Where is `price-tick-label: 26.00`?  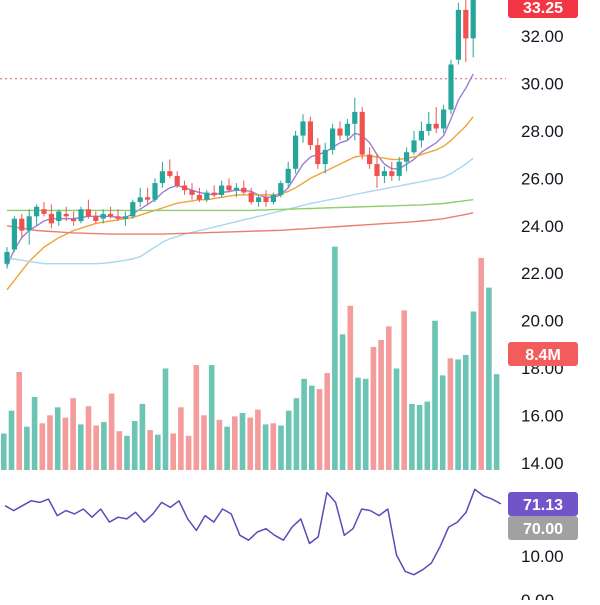 price-tick-label: 26.00 is located at coordinates (542, 178).